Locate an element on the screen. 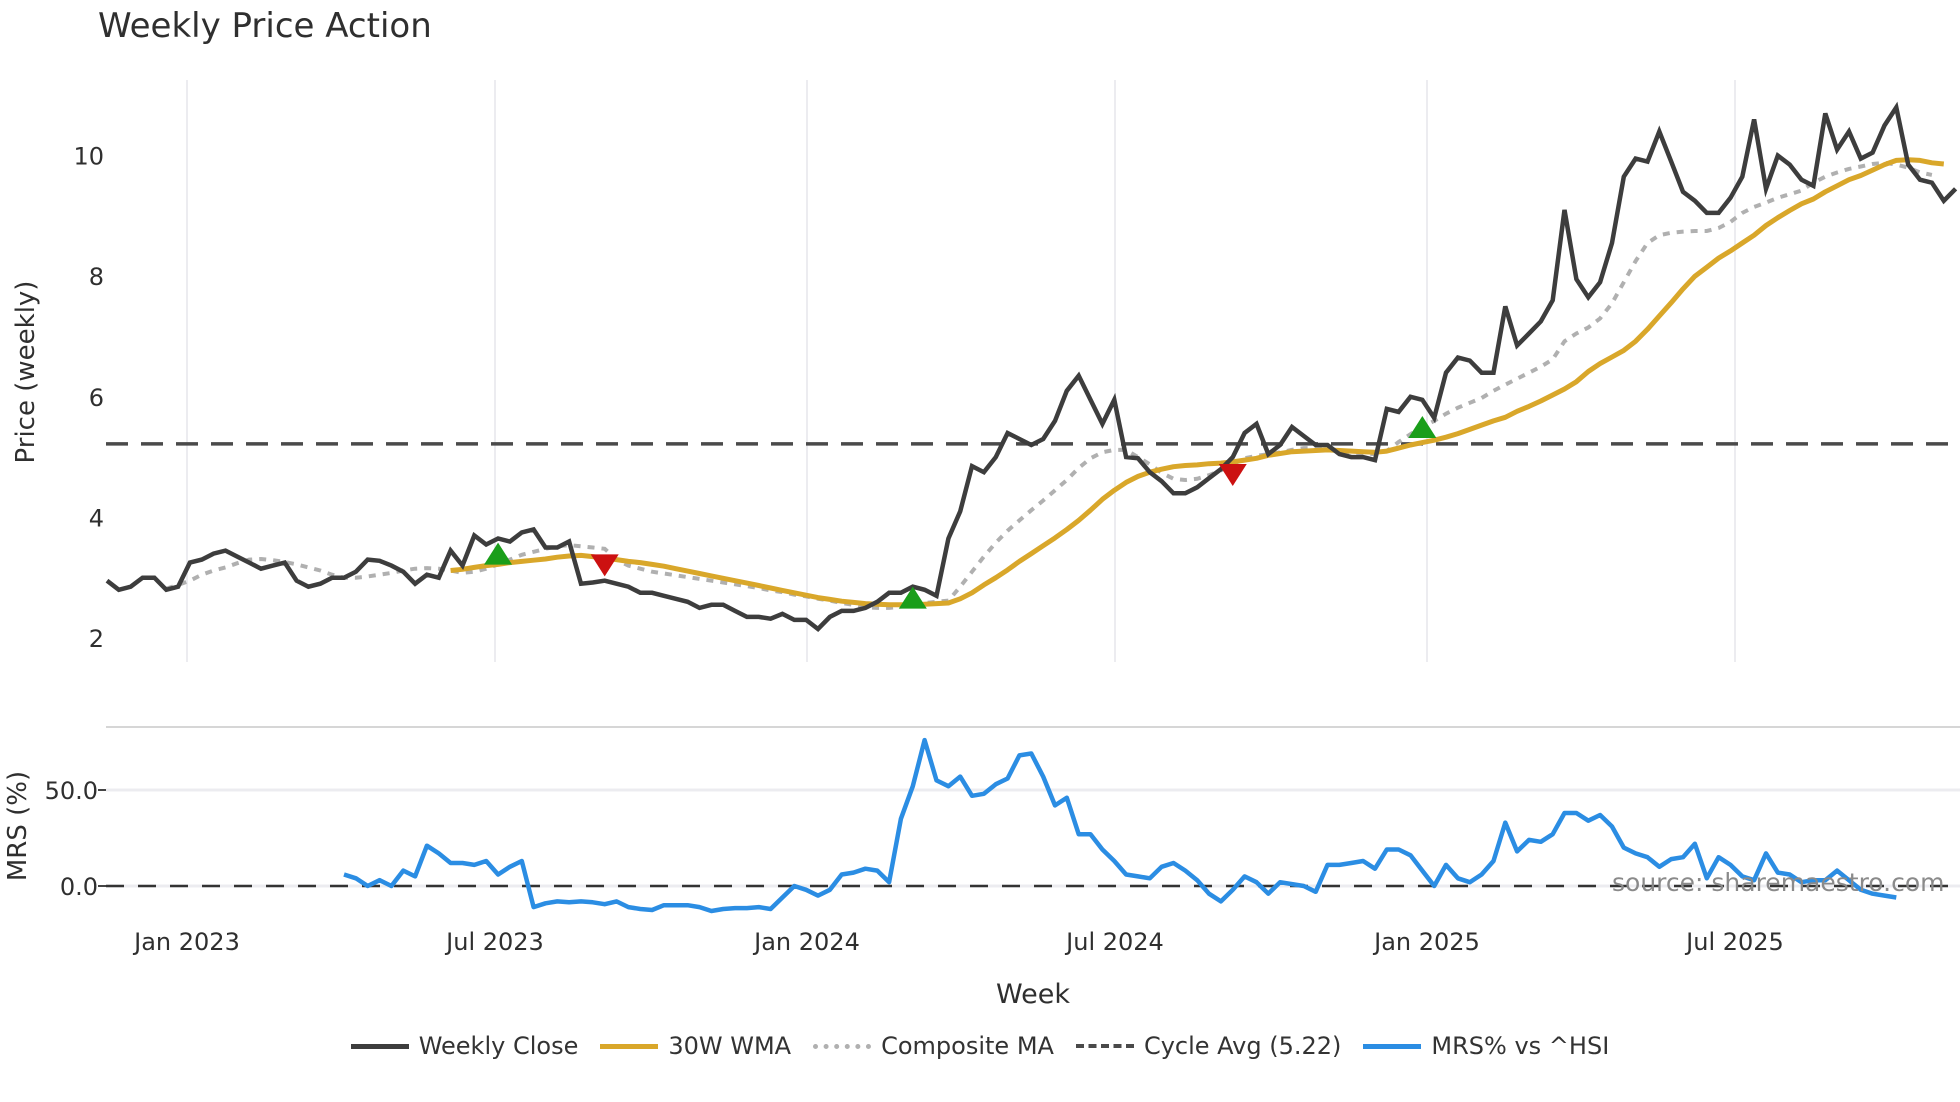 The image size is (1960, 1102). legend-item-wma: 30W WMA is located at coordinates (695, 1046).